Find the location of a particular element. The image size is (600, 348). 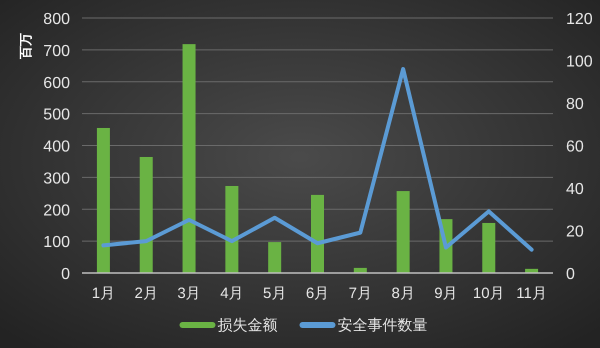

y-tick-label: 500 is located at coordinates (56, 115).